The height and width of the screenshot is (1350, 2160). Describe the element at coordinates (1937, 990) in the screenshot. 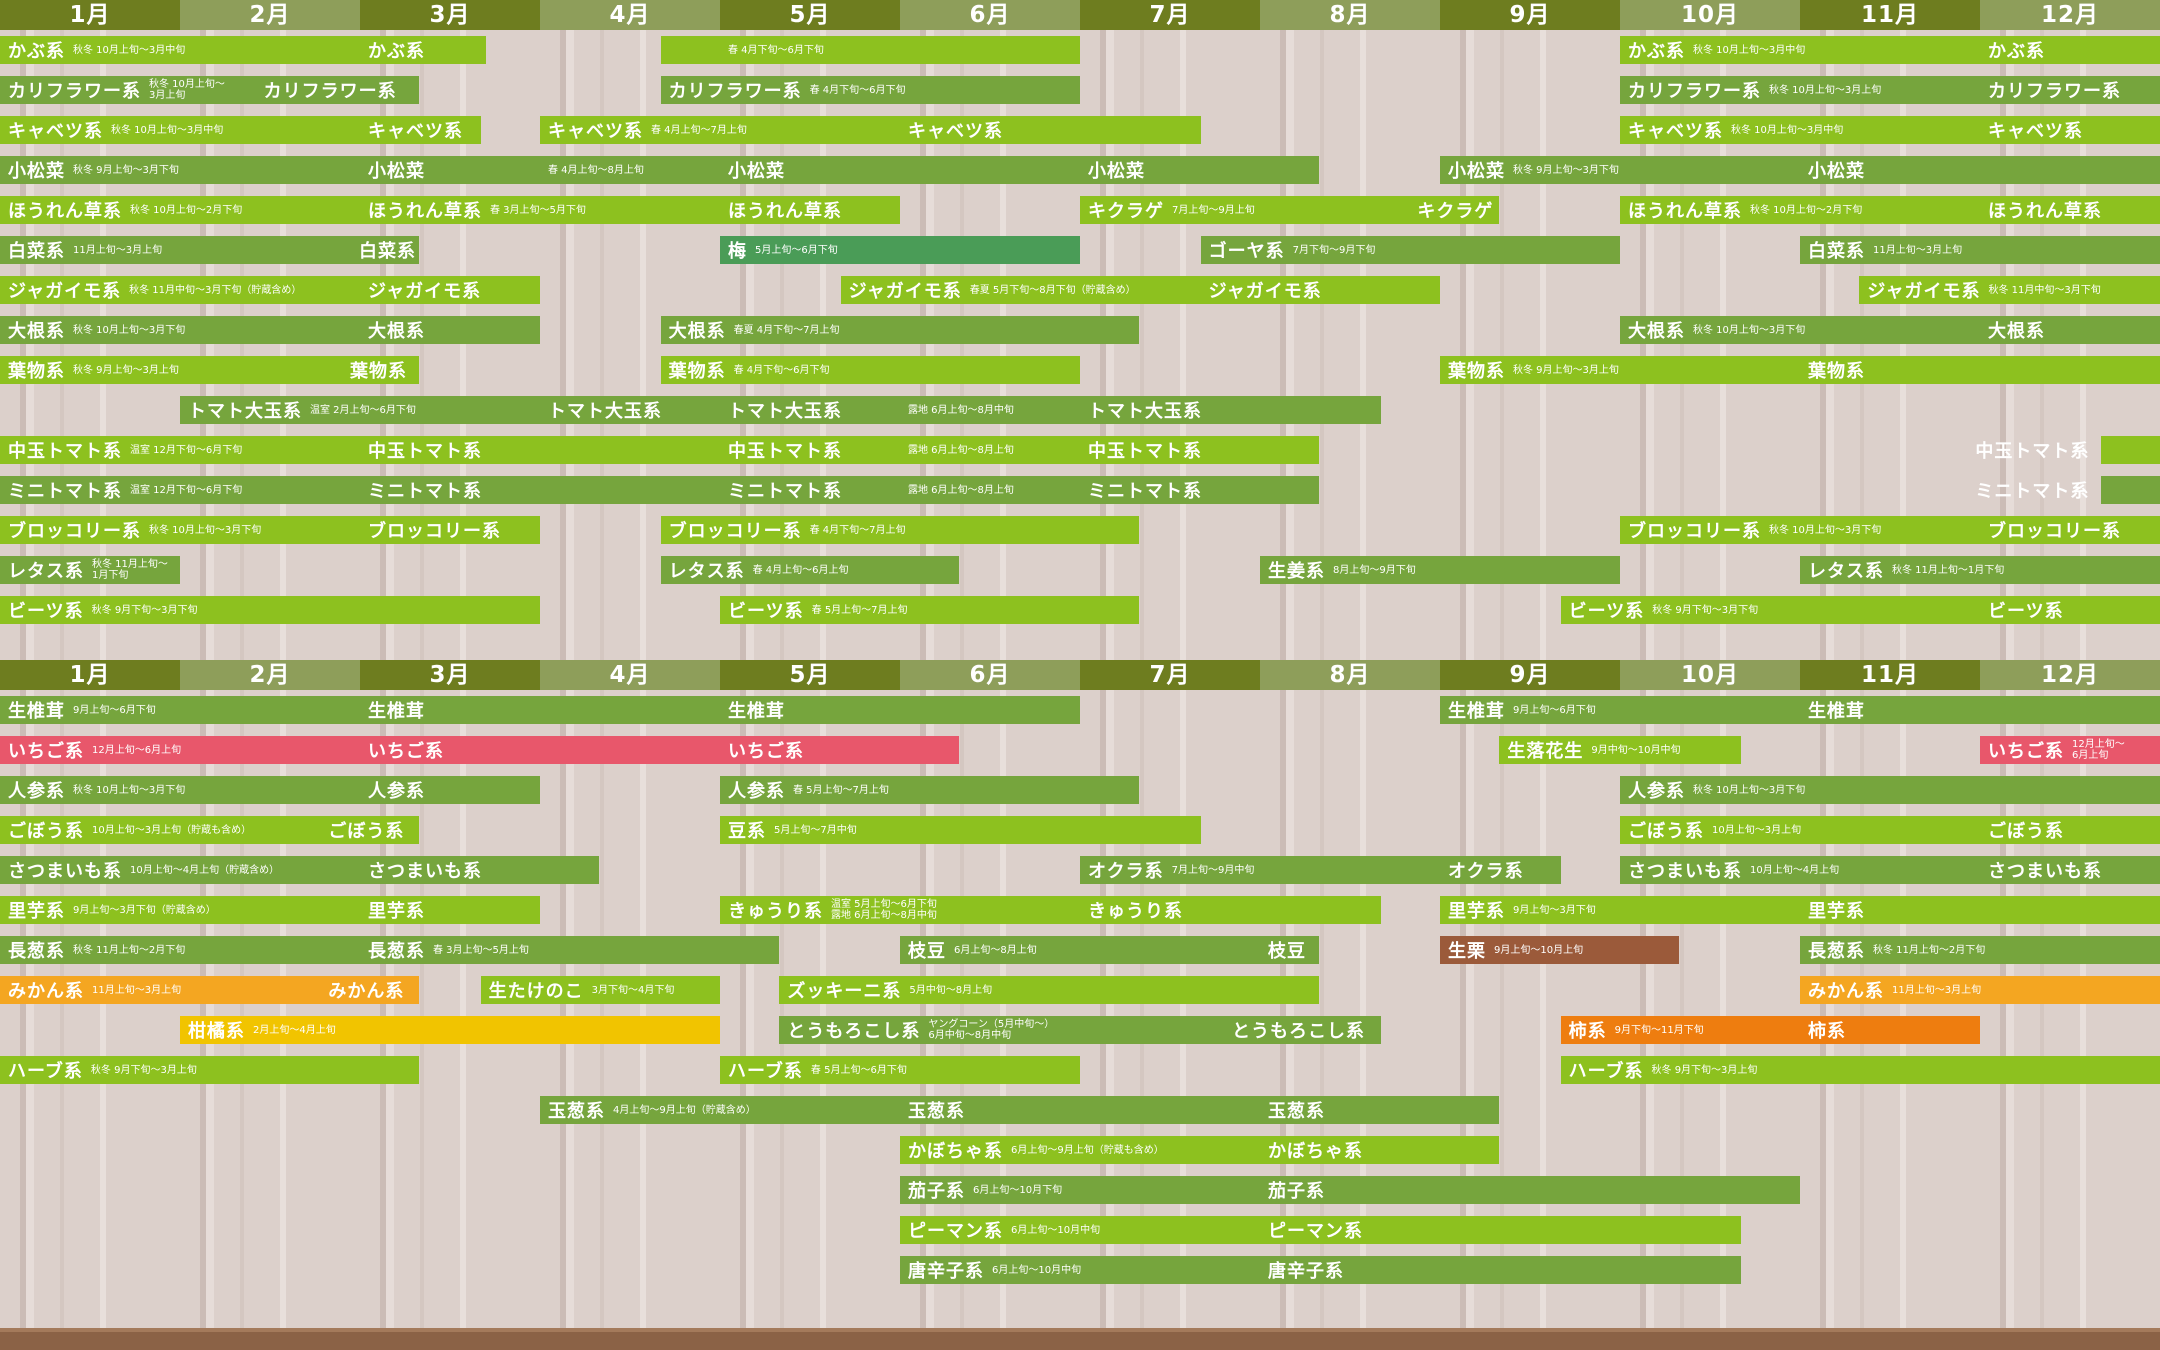

I see `season-note: 11月上旬〜3月上旬` at that location.